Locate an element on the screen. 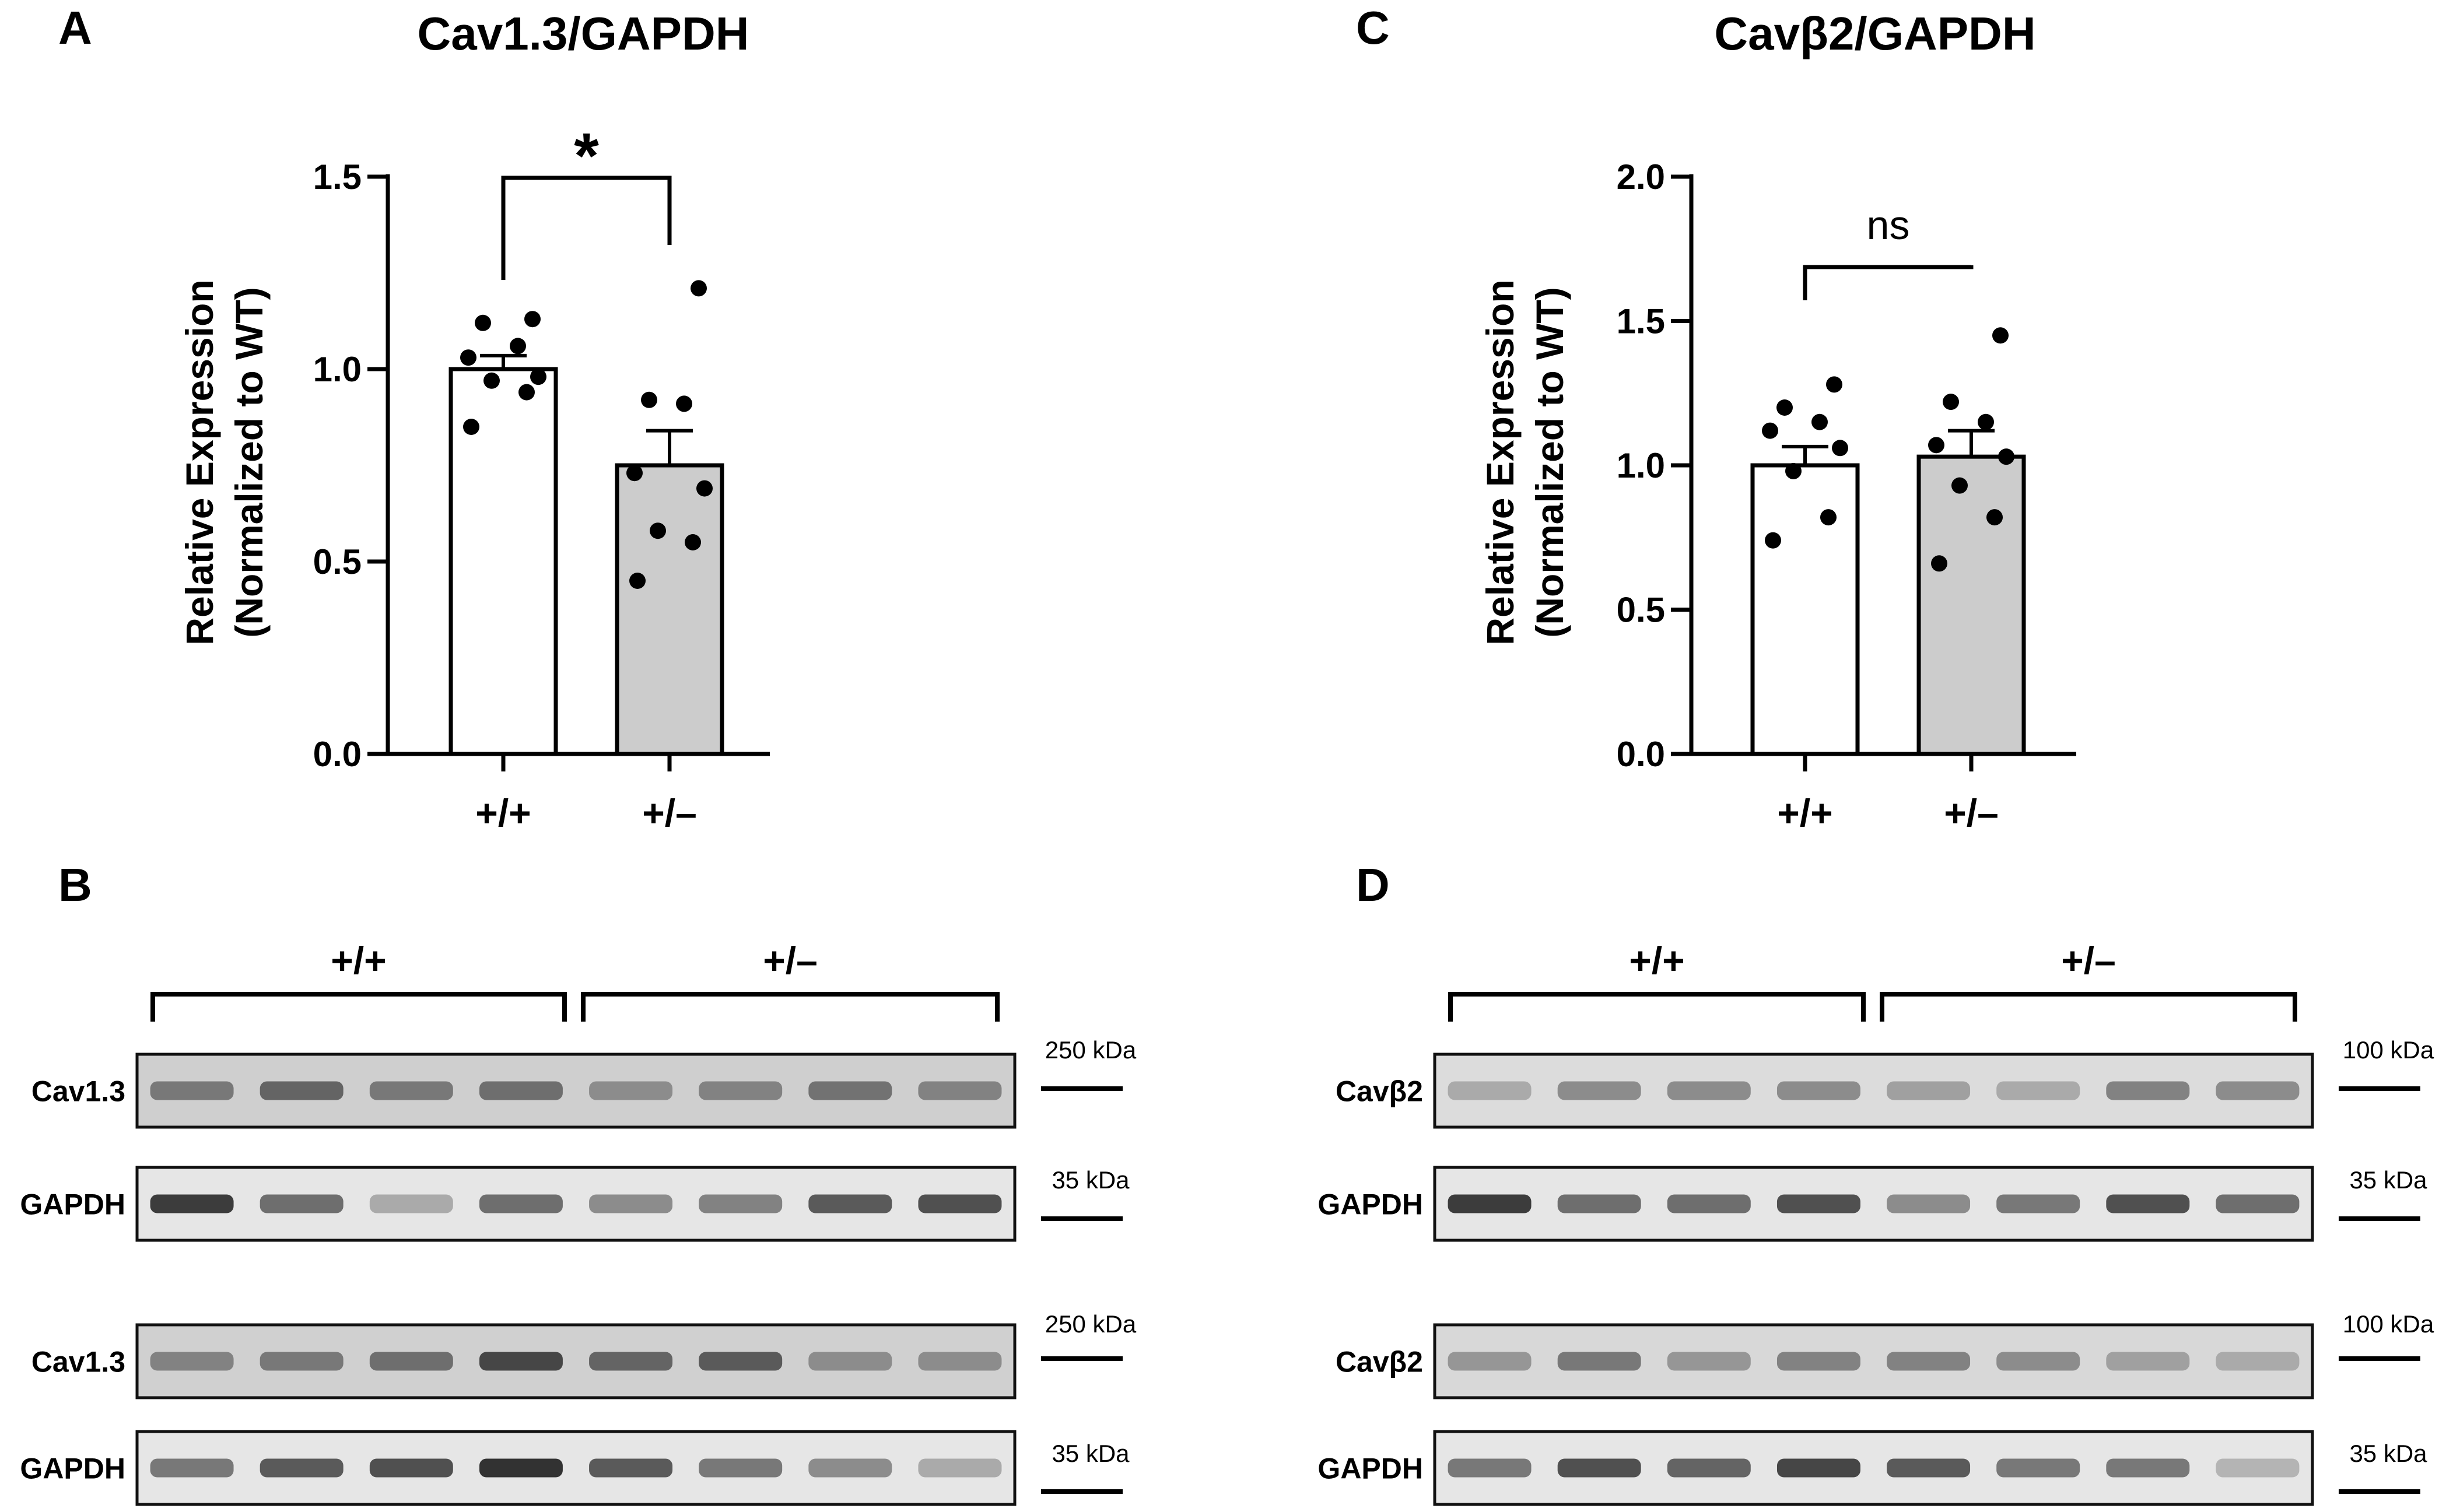  chart-a-ylabel-line2: (Normalized to WT) is located at coordinates (249, 462).